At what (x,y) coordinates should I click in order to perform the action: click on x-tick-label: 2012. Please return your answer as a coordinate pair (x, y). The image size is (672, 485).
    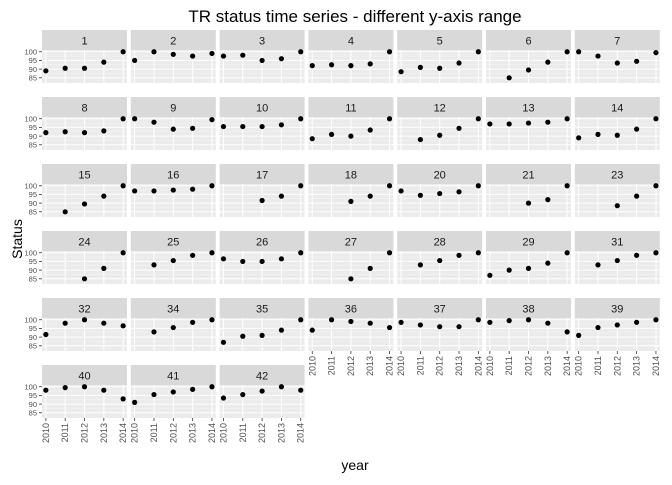
    Looking at the image, I should click on (617, 366).